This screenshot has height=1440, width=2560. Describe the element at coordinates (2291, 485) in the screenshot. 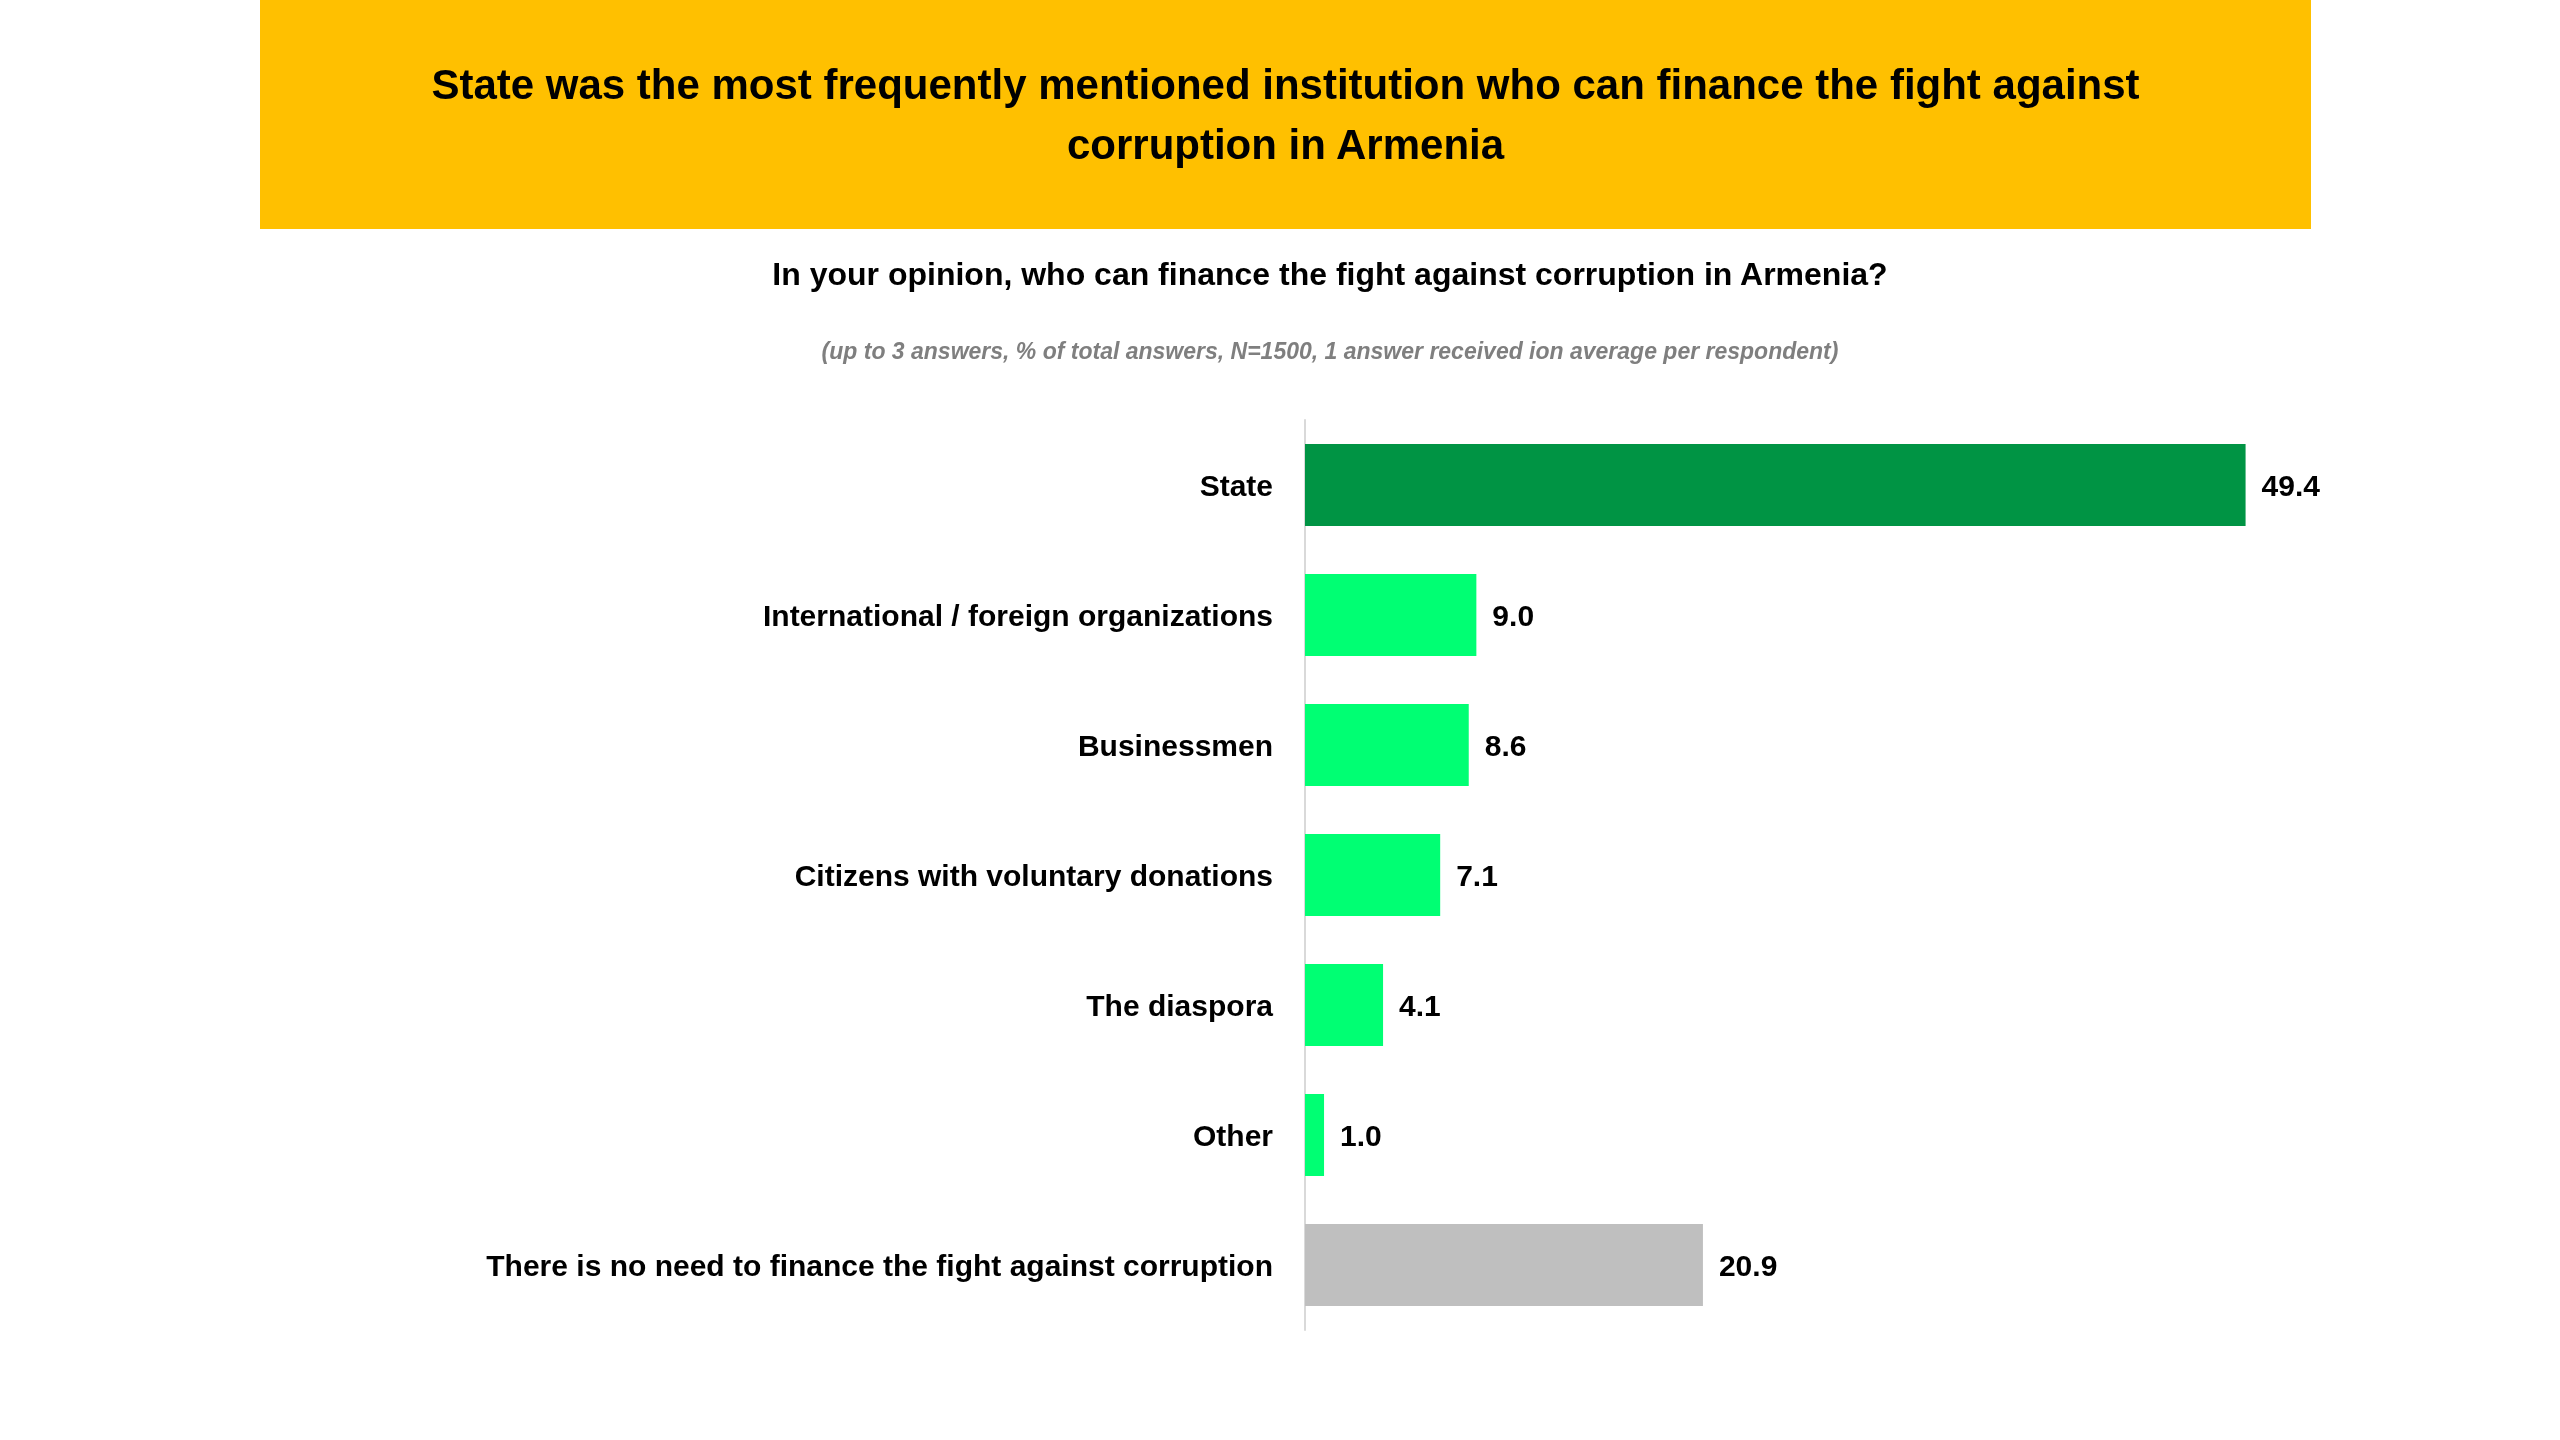

I see `data-label: 49.4` at that location.